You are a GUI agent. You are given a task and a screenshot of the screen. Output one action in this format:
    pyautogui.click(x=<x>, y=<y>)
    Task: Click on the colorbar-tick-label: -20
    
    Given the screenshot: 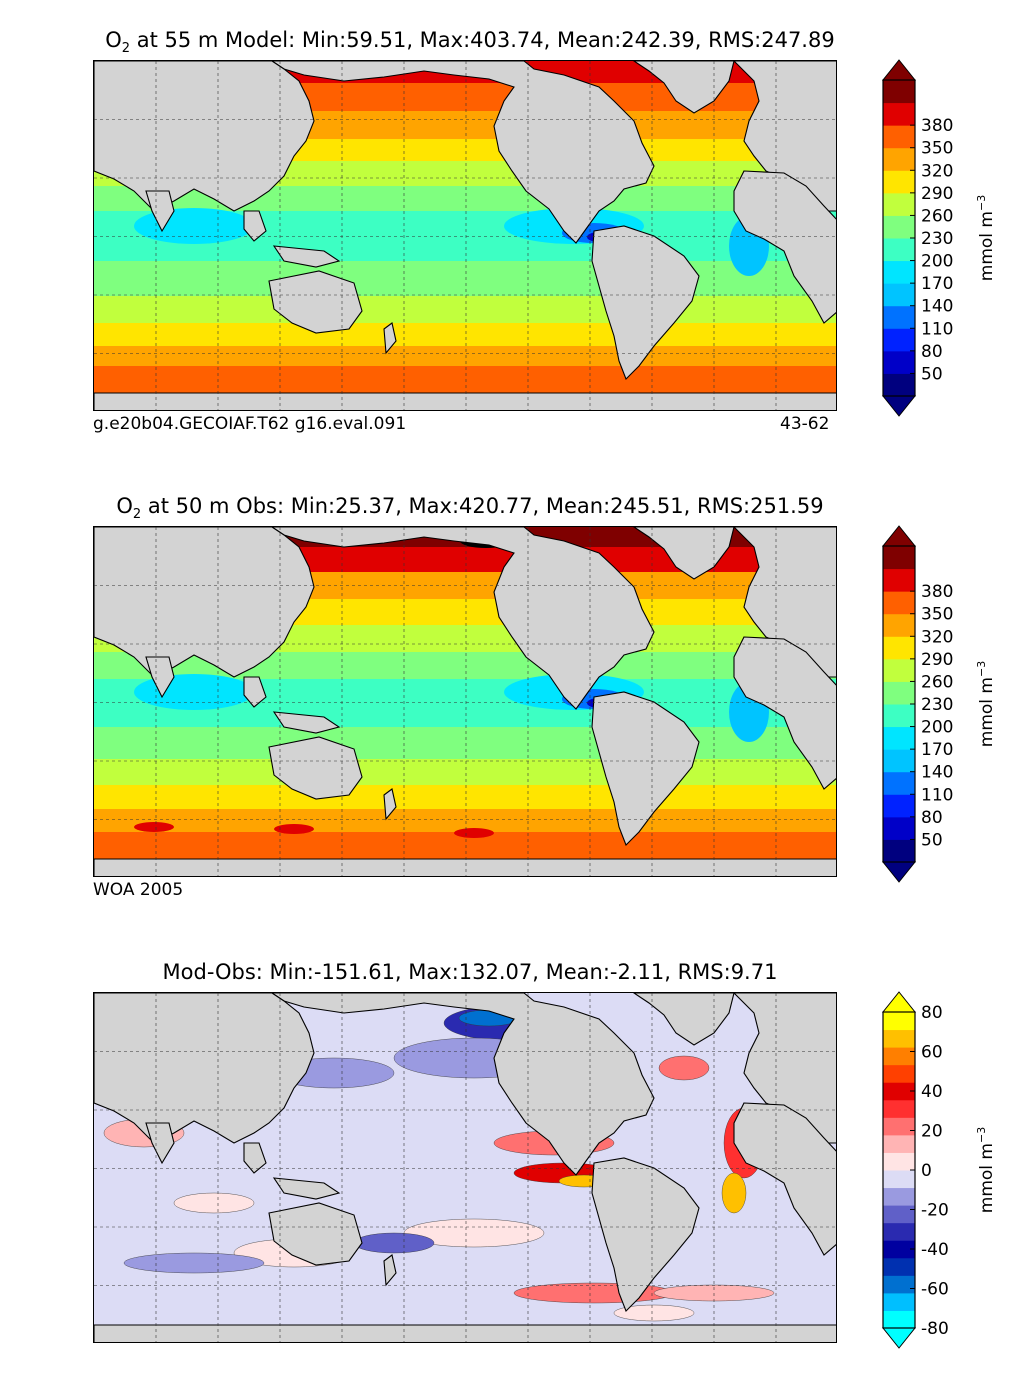 What is the action you would take?
    pyautogui.click(x=935, y=1211)
    